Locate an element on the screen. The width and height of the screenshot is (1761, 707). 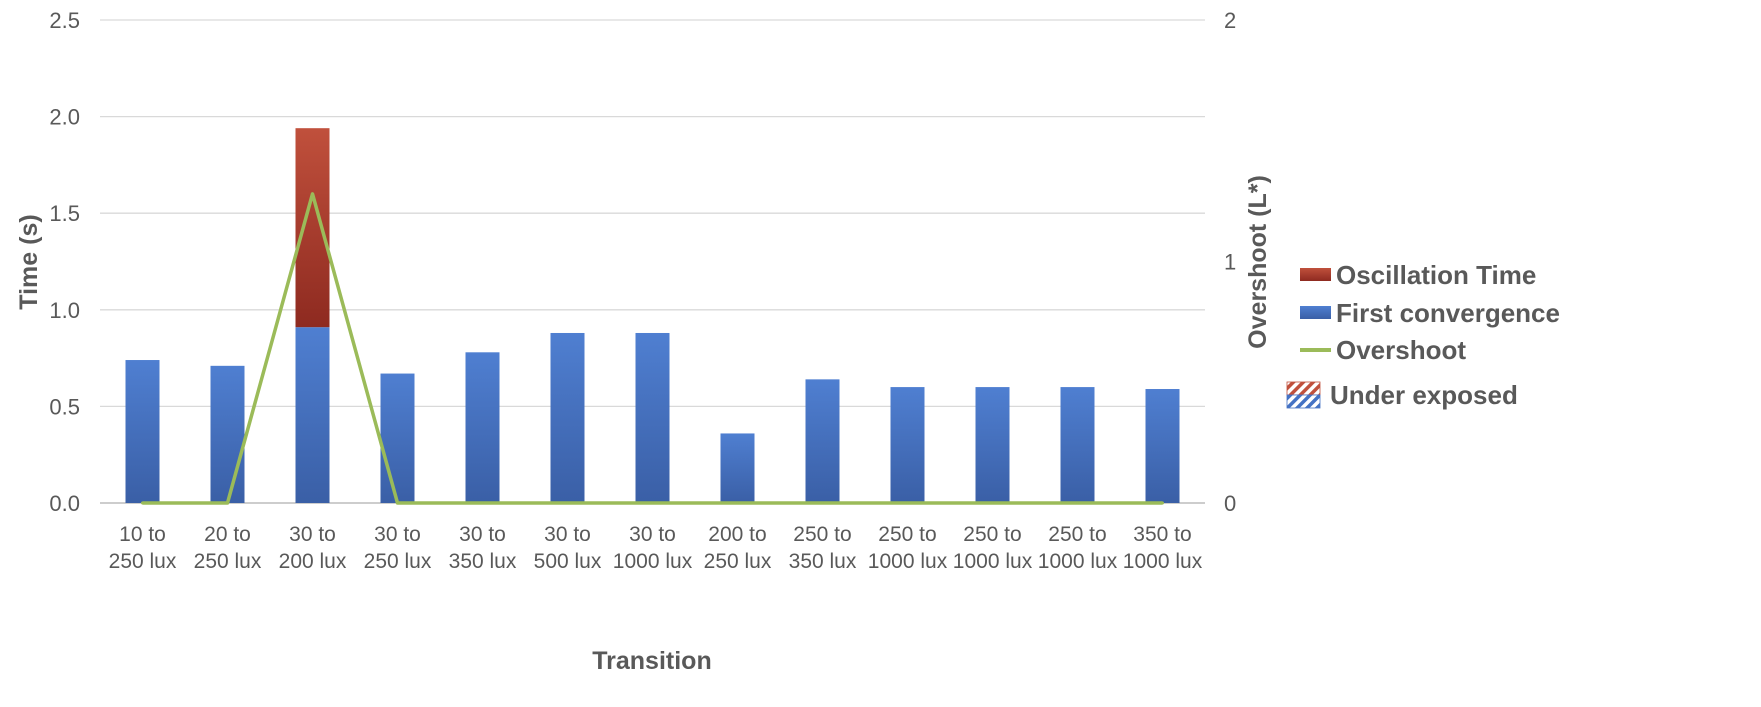
y-left-tick-label: 1.0 is located at coordinates (64, 310).